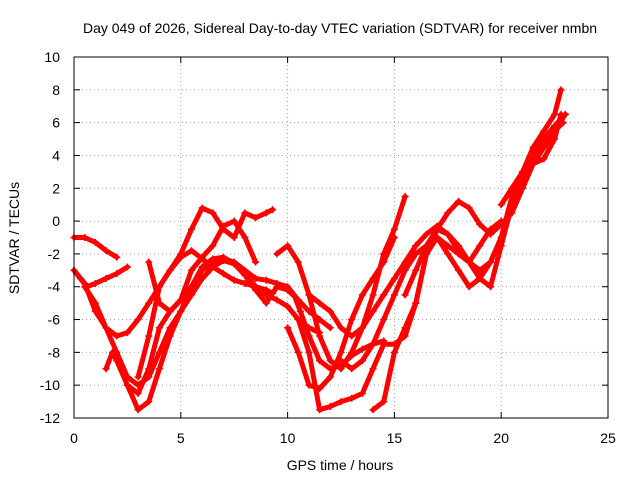 This screenshot has height=480, width=640. What do you see at coordinates (54, 320) in the screenshot?
I see `y-tick-label: -6` at bounding box center [54, 320].